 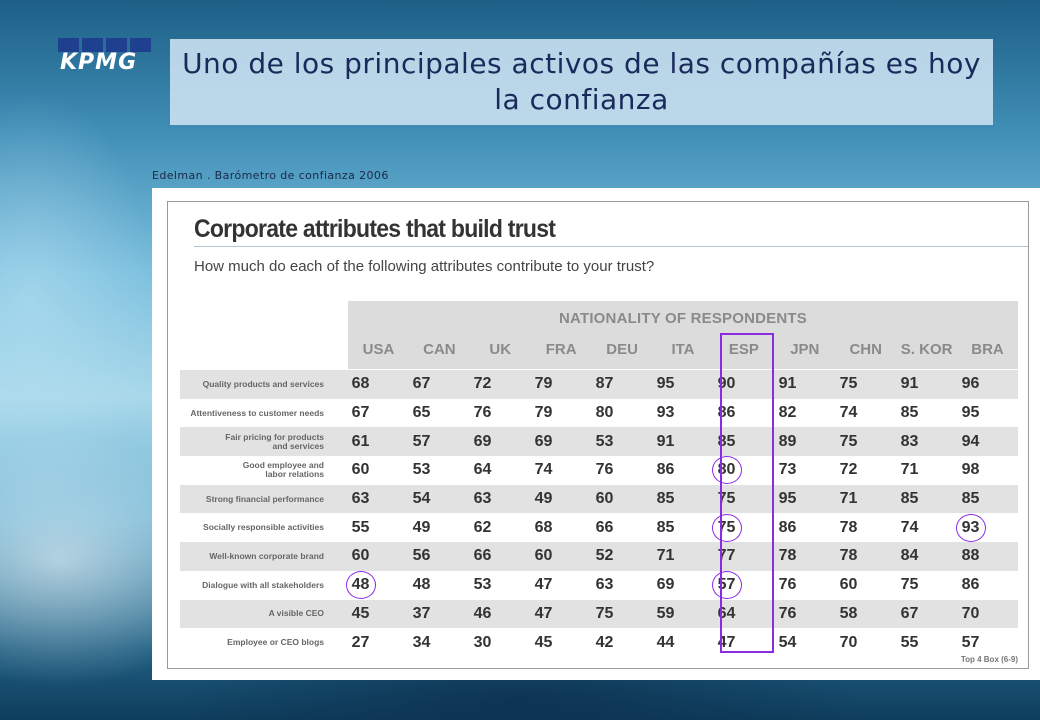 What do you see at coordinates (421, 413) in the screenshot?
I see `table-cell: 65` at bounding box center [421, 413].